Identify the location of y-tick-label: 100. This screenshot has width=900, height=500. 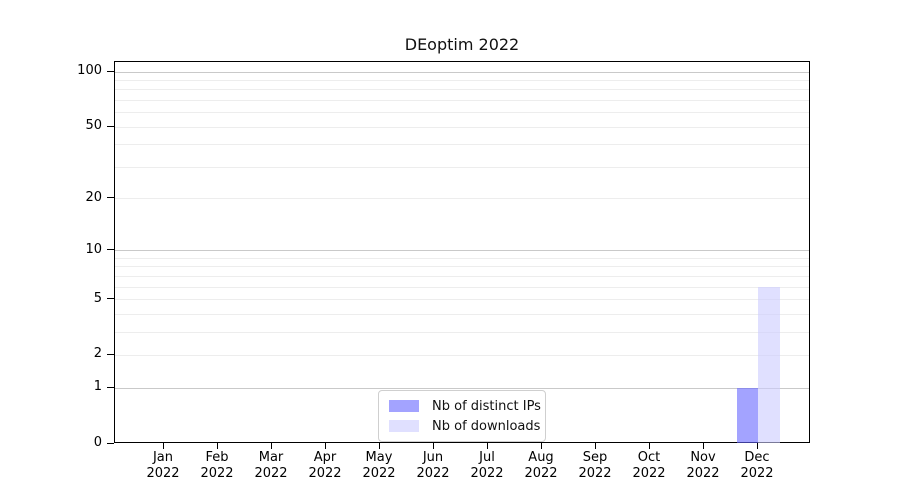
(89, 70).